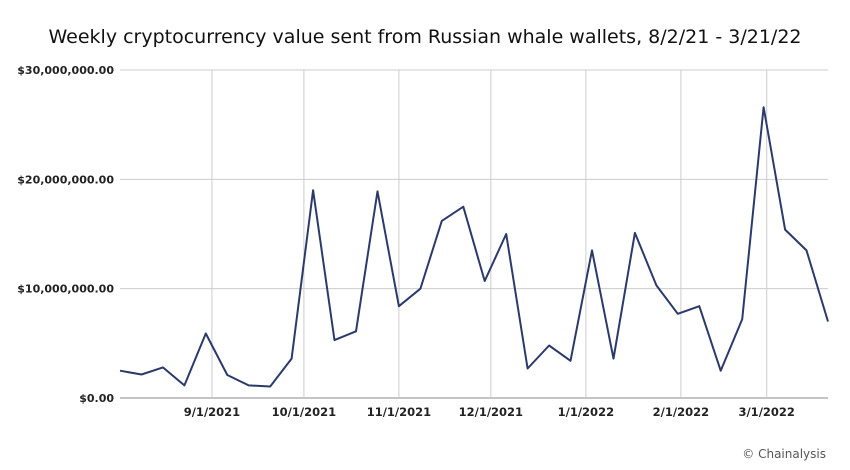  Describe the element at coordinates (96, 398) in the screenshot. I see `y-tick-label: $0.00` at that location.